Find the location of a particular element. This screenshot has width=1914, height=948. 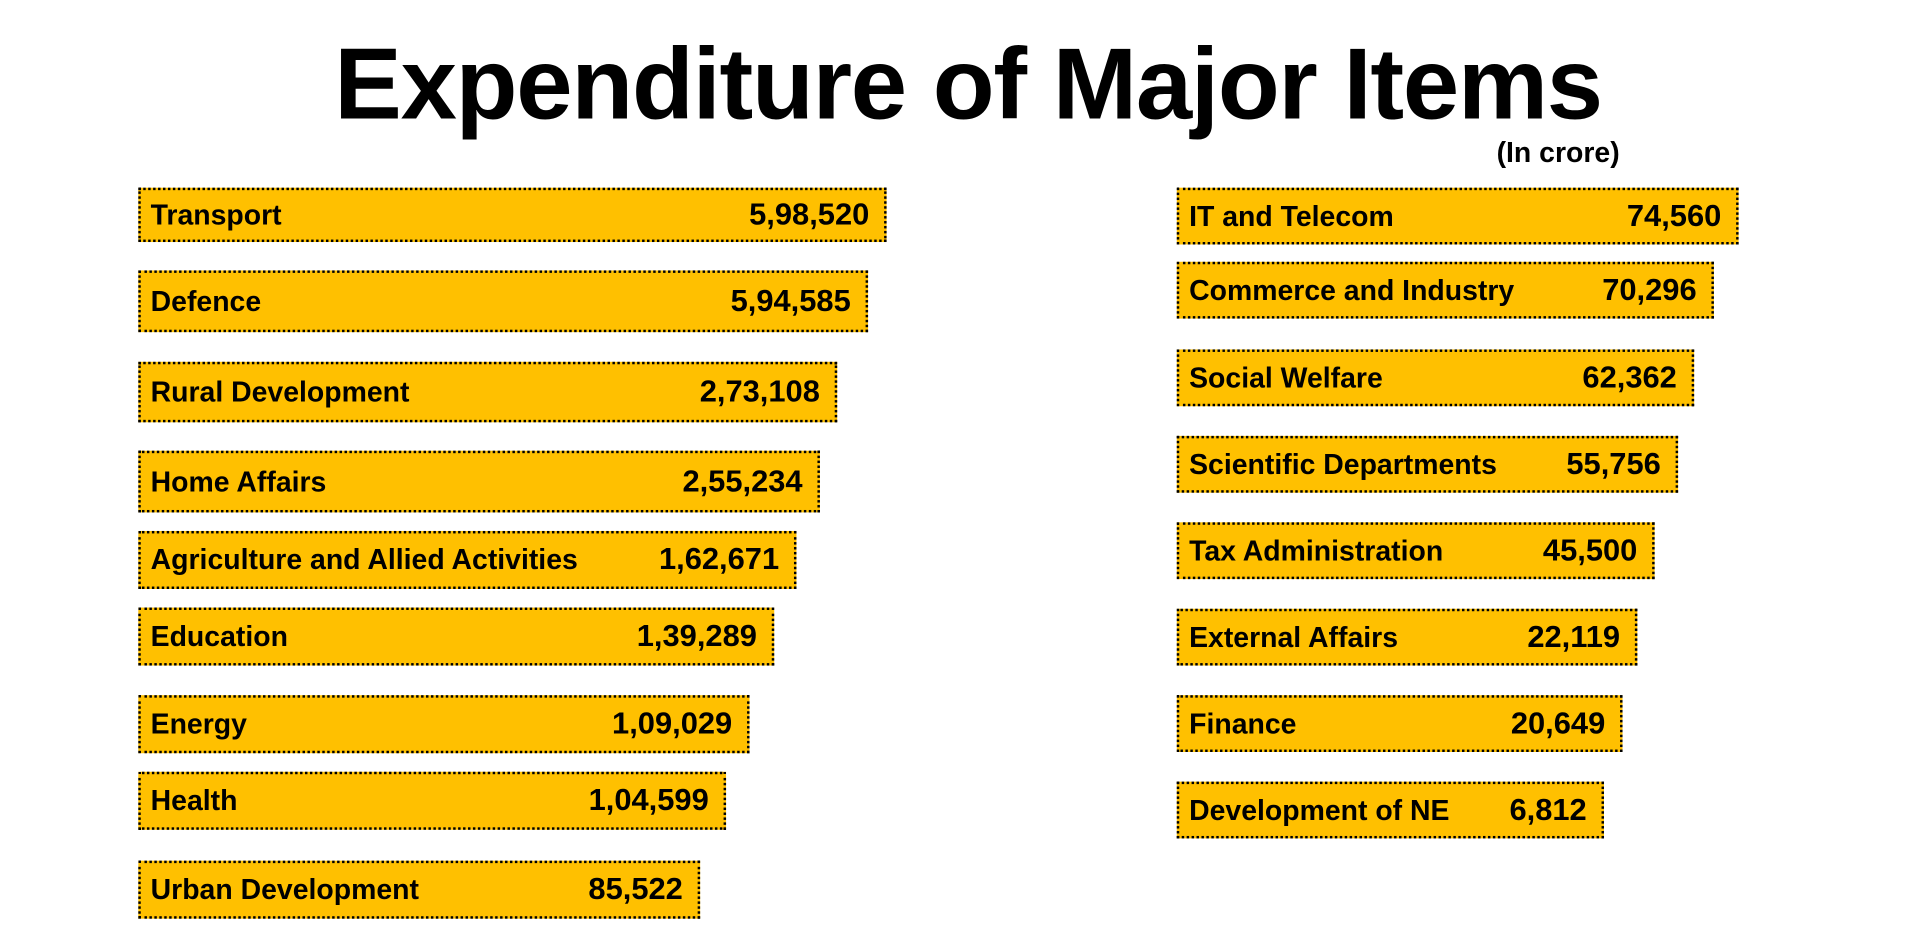

bar-value-label: 74,560 is located at coordinates (1674, 215).